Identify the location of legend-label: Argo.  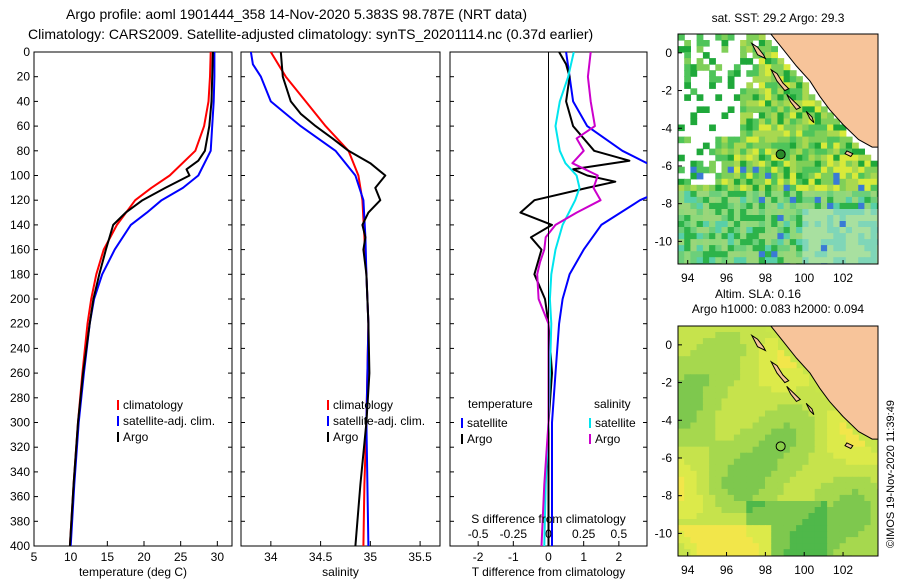
(608, 439).